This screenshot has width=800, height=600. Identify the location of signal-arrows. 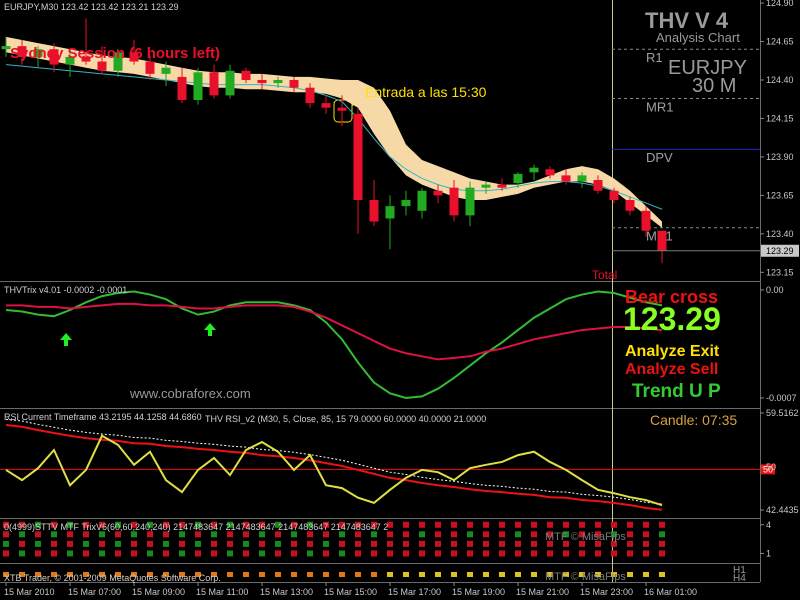
(138, 334).